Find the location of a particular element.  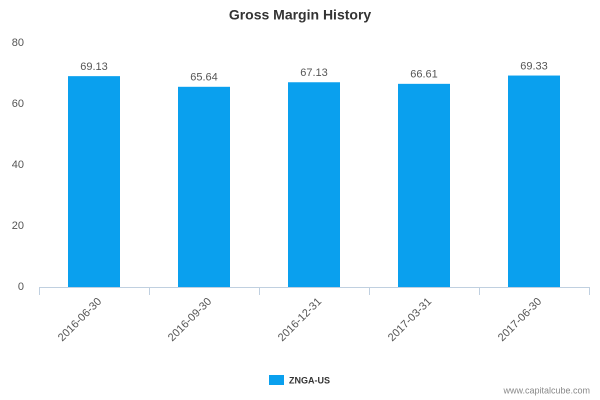

value-label: 67.13 is located at coordinates (314, 73).